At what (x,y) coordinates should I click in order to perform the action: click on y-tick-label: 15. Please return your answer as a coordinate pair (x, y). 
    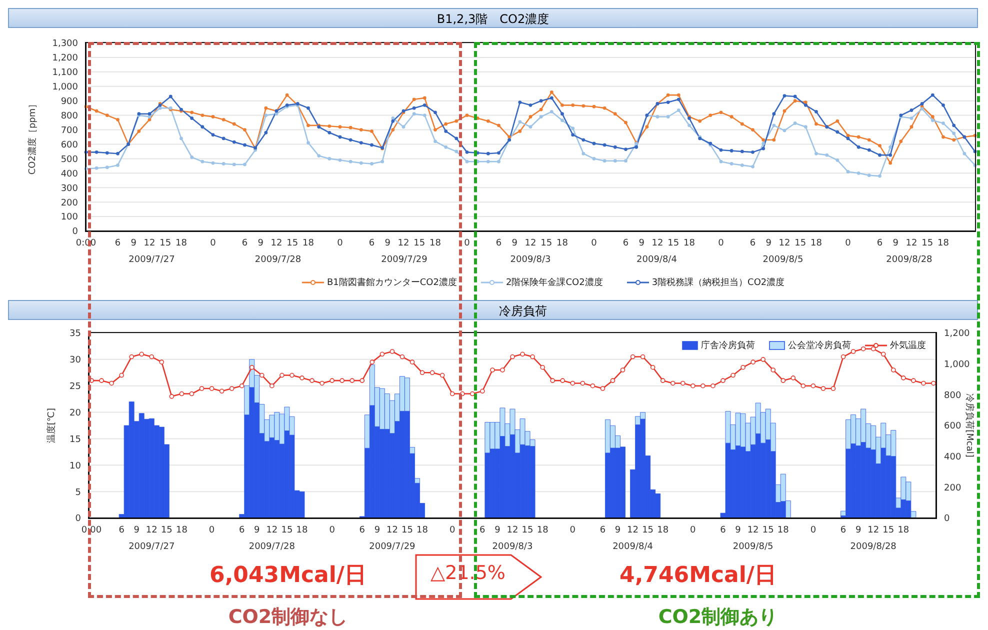
    Looking at the image, I should click on (75, 439).